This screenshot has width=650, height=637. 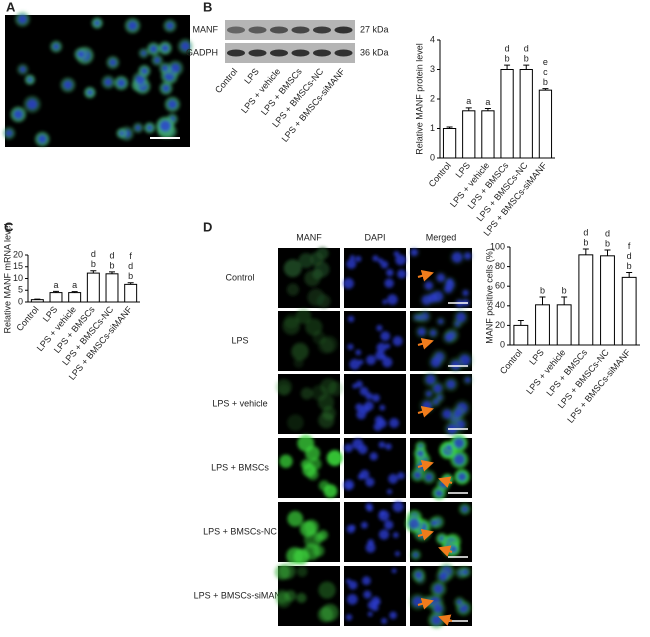 I want to click on y-axis-label: Relative MANF mRNA level, so click(x=7, y=278).